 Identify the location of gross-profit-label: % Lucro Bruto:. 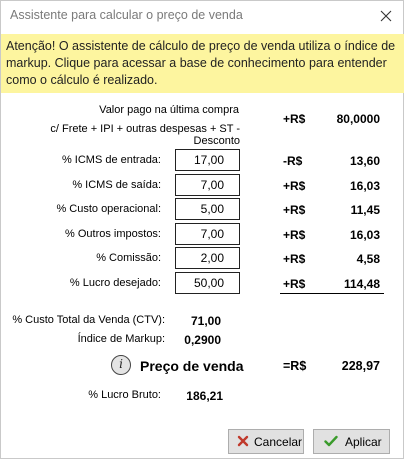
(124, 395).